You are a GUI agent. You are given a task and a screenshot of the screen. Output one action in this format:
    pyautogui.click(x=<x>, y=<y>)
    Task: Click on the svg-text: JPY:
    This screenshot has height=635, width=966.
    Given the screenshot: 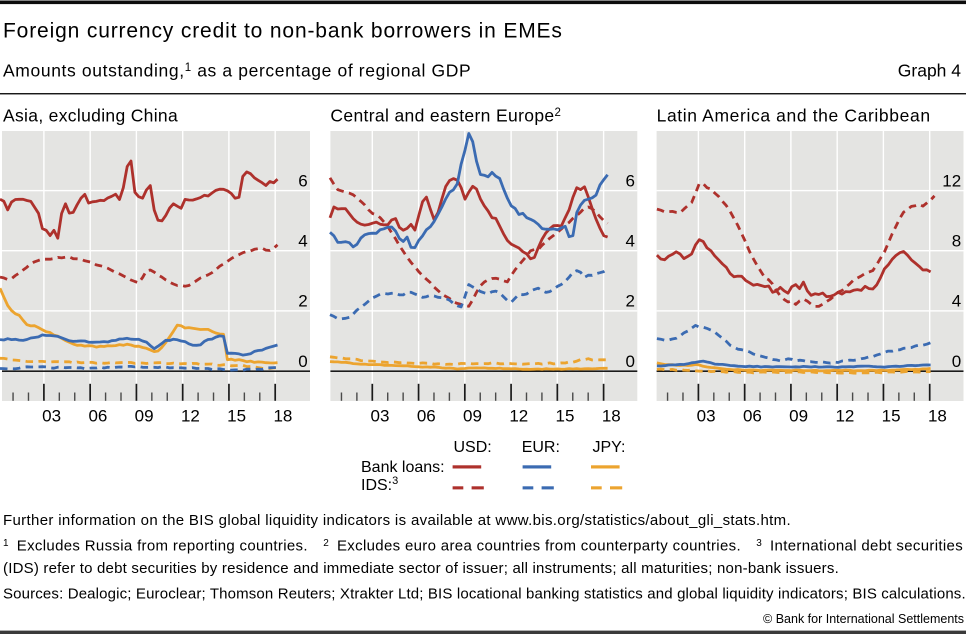 What is the action you would take?
    pyautogui.click(x=609, y=447)
    